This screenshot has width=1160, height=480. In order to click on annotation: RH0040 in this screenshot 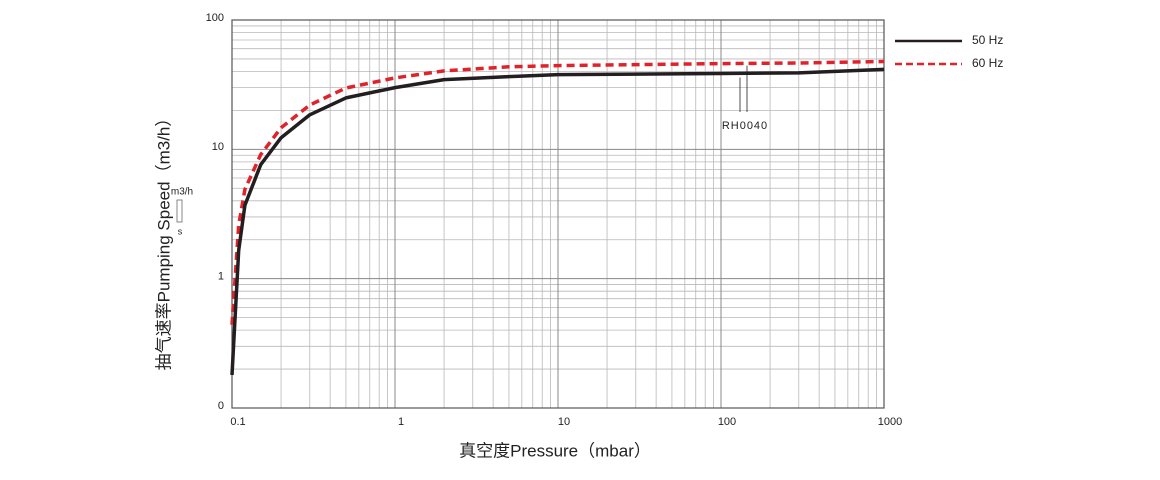, I will do `click(745, 126)`.